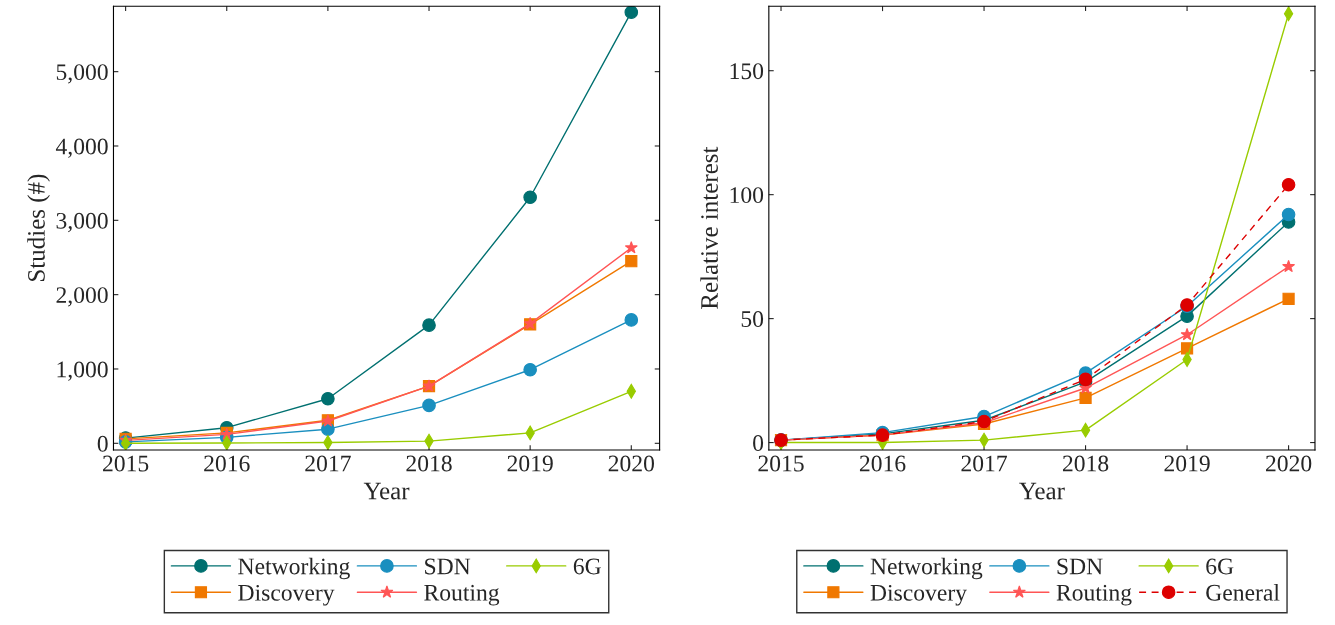 Image resolution: width=1335 pixels, height=625 pixels. What do you see at coordinates (82, 222) in the screenshot?
I see `y-tick-label: 3,000` at bounding box center [82, 222].